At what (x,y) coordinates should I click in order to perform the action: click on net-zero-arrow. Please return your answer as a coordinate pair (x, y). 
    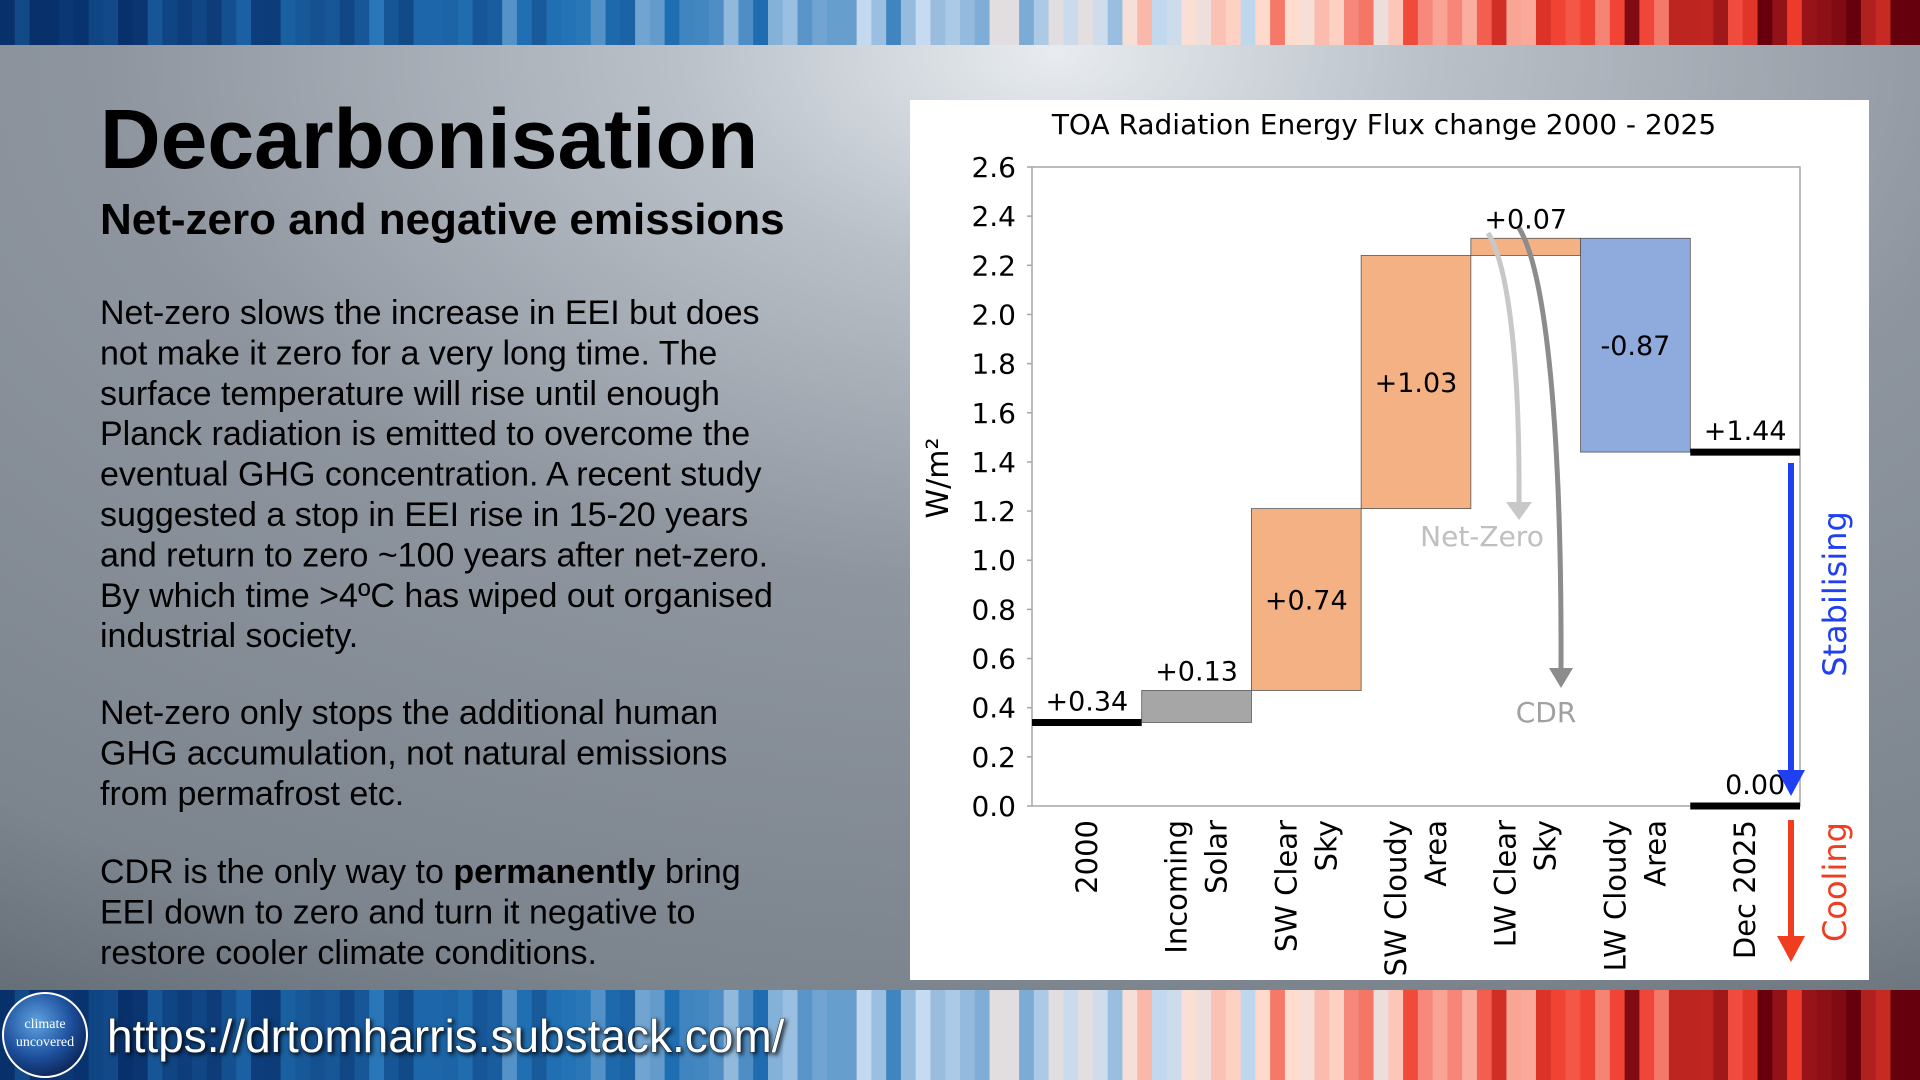
    Looking at the image, I should click on (1503, 368).